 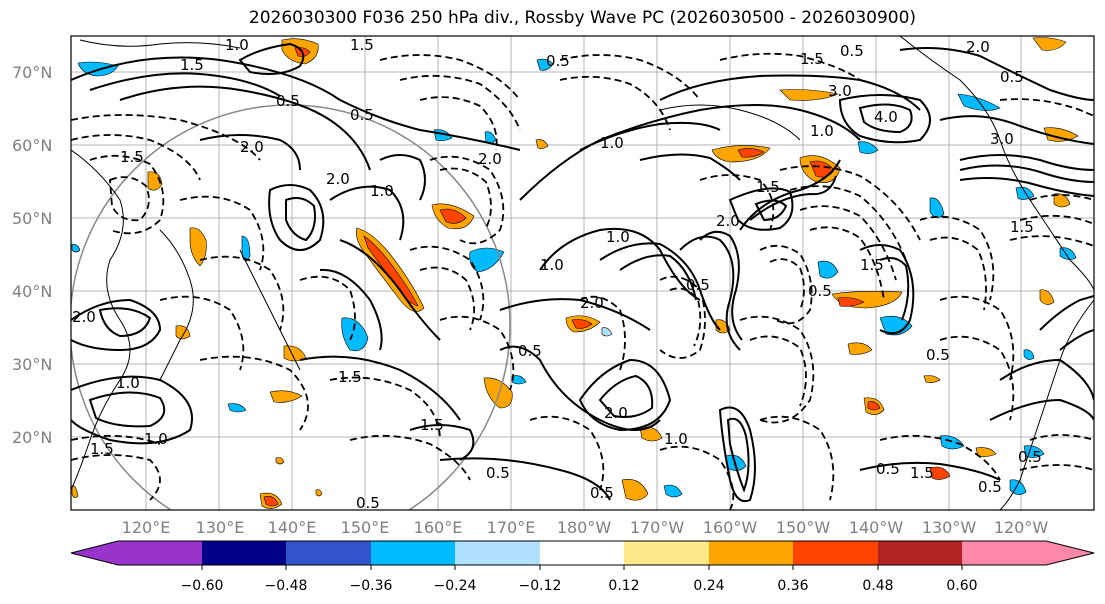 I want to click on colorbar-outline, so click(x=582, y=553).